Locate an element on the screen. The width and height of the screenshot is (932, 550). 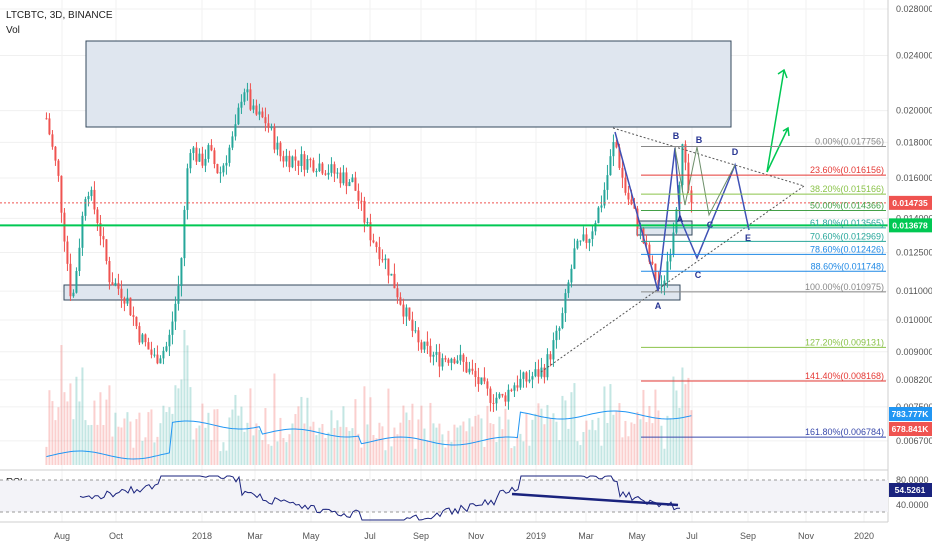
support-zone is located at coordinates (372, 292).